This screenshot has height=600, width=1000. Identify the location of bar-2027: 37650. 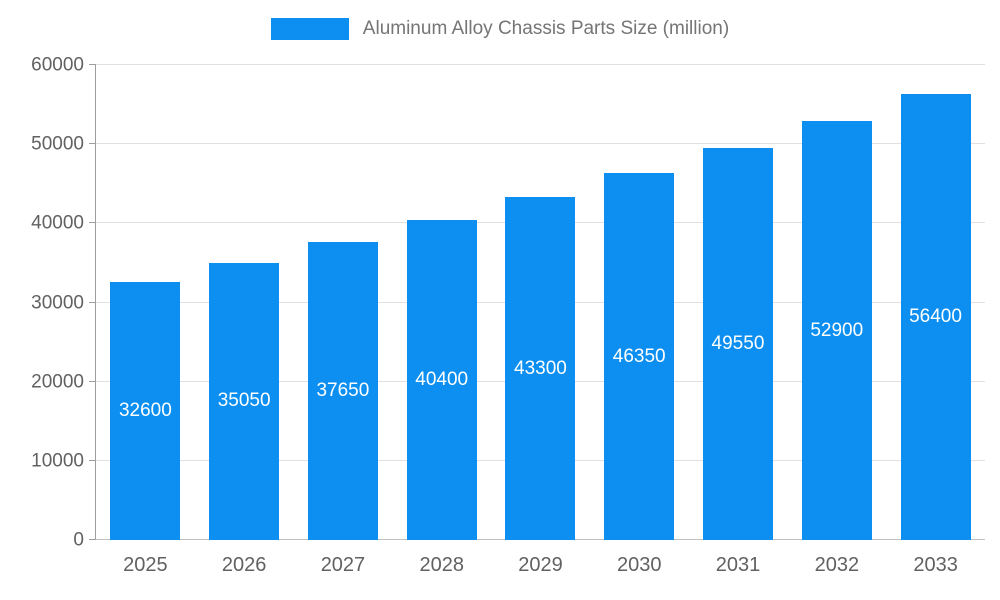
(342, 390).